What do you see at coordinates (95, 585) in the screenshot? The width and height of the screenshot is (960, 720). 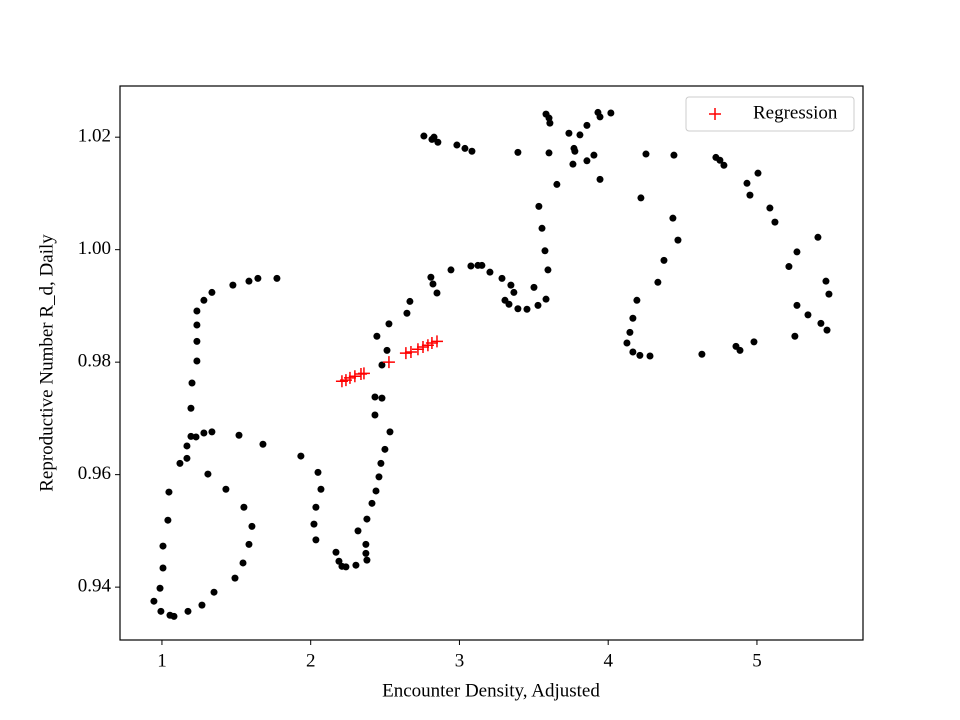 I see `y-tick-label: 0.94` at bounding box center [95, 585].